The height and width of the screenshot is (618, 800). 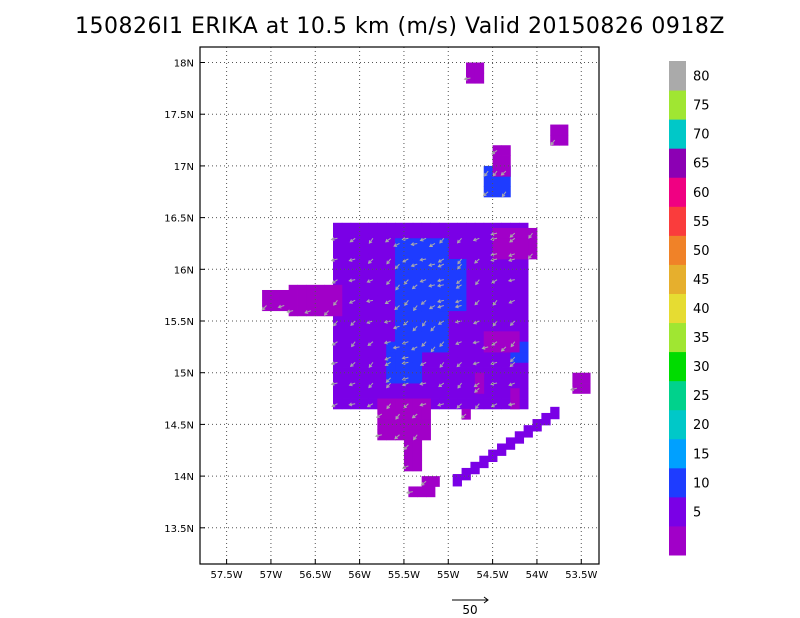 What do you see at coordinates (184, 374) in the screenshot?
I see `y-tick-label: 15N` at bounding box center [184, 374].